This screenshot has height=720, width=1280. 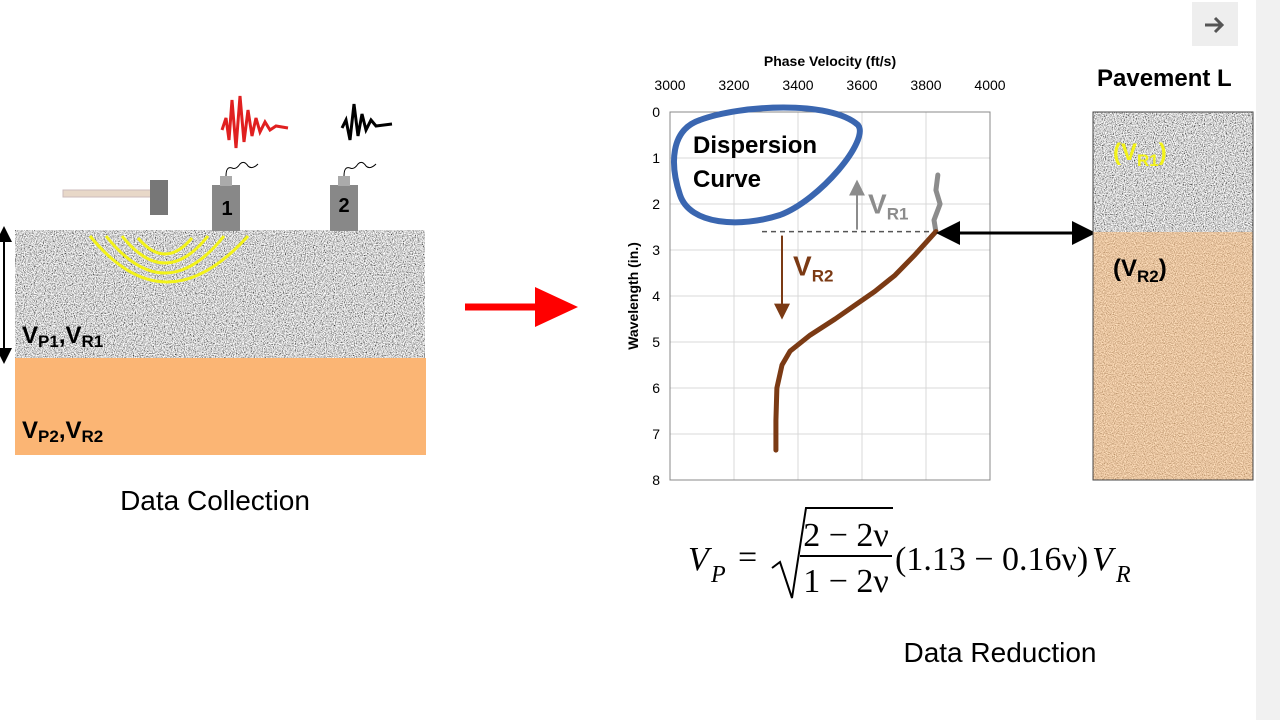 What do you see at coordinates (1140, 270) in the screenshot?
I see `layer-label: (VR2)` at bounding box center [1140, 270].